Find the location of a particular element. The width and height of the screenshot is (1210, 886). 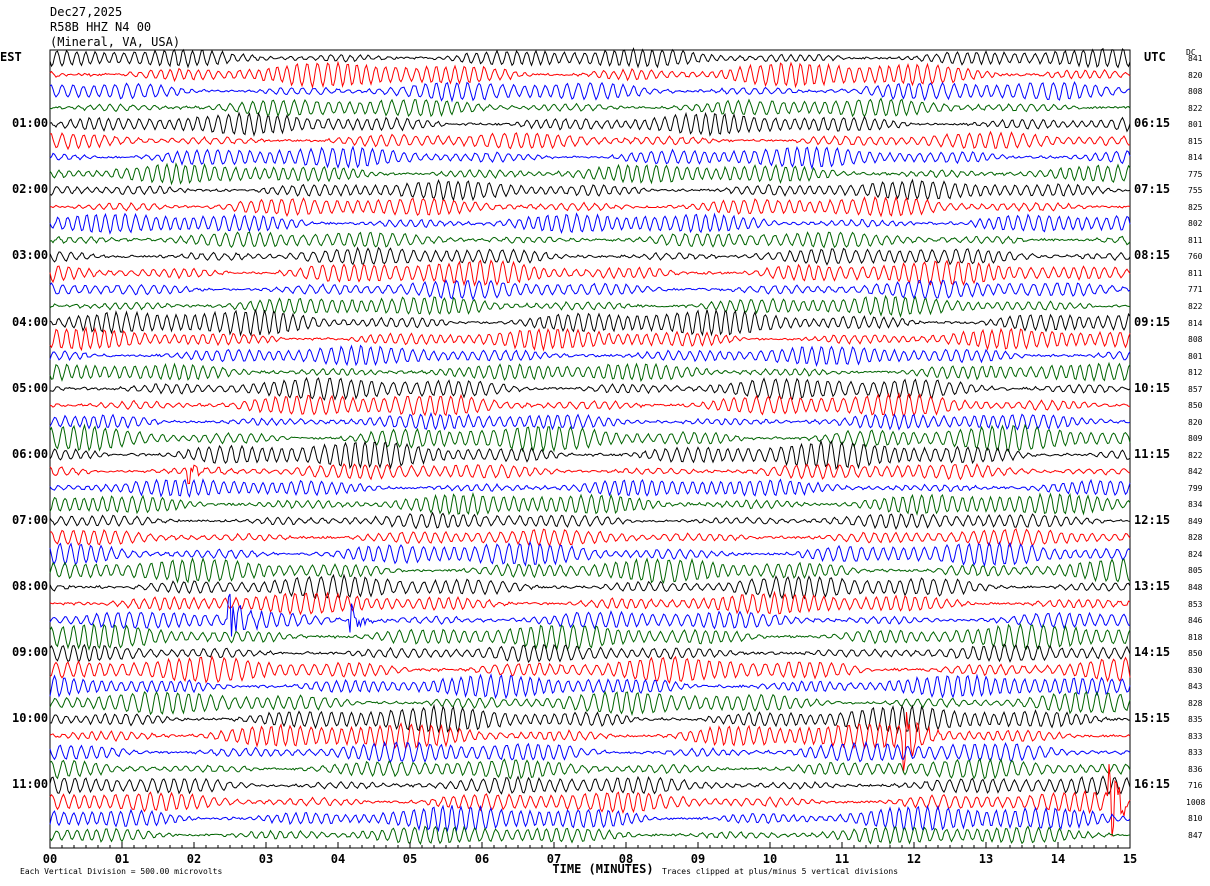

right-hour-label: 06:15 is located at coordinates (1152, 123).